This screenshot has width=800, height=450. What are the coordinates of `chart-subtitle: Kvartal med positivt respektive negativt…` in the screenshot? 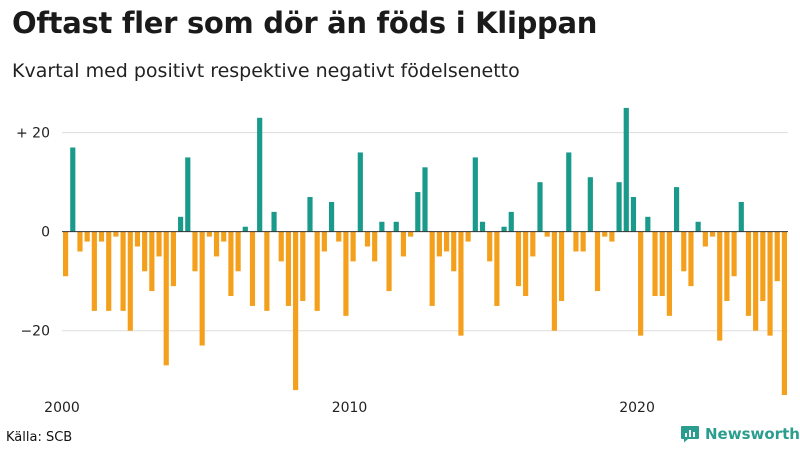 It's located at (266, 71).